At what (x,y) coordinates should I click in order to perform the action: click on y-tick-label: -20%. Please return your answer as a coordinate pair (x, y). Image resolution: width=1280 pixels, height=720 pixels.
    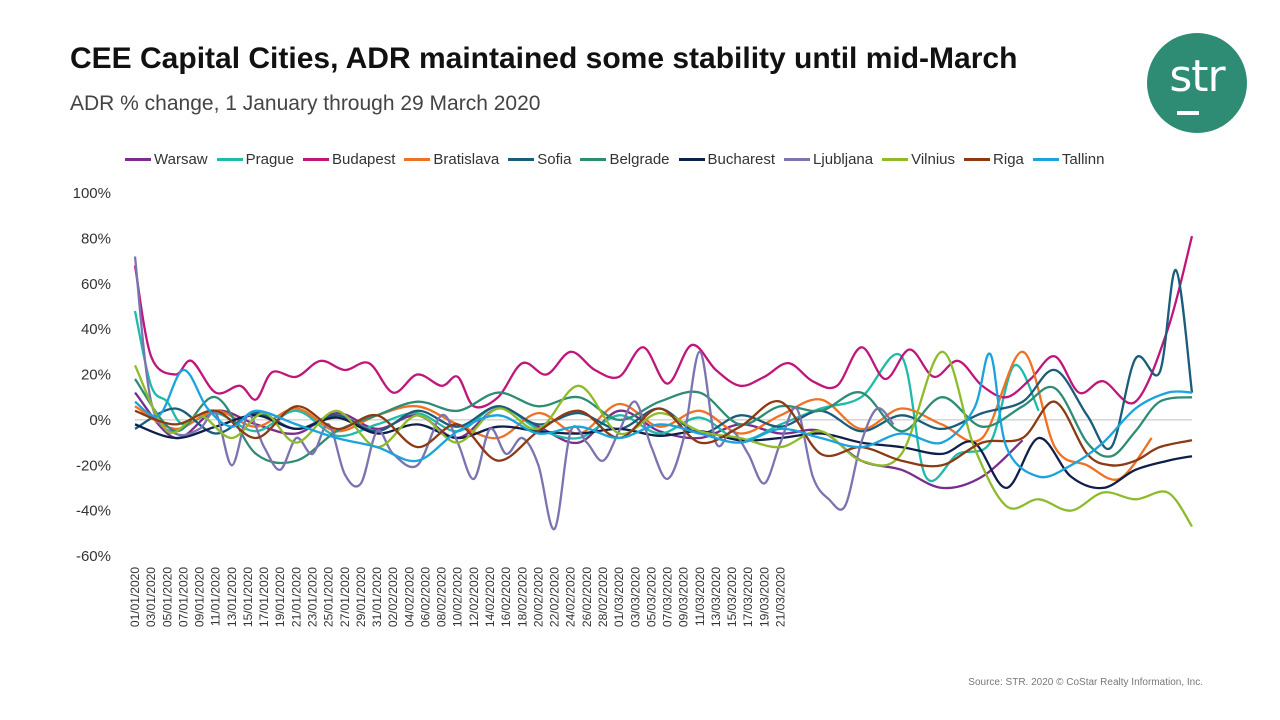
    Looking at the image, I should click on (93, 465).